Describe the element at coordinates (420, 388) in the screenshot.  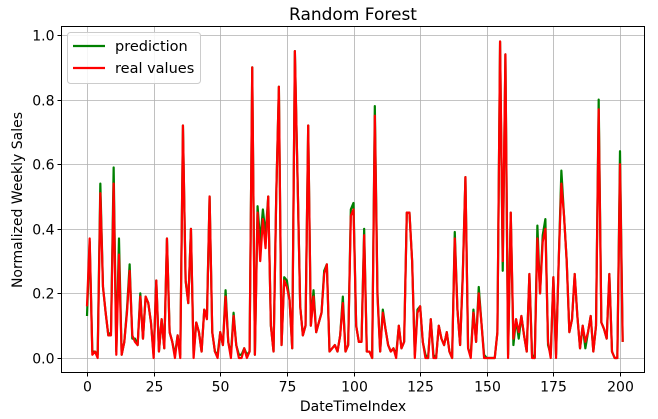
I see `x-tick-label: 125` at that location.